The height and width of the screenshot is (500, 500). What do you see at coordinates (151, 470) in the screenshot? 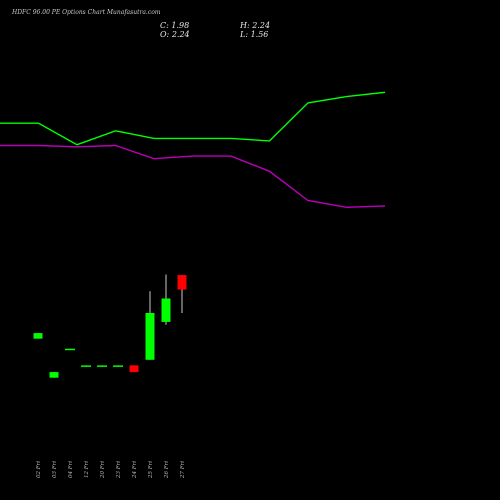
I see `x-tick-label: 25 Fri` at bounding box center [151, 470].